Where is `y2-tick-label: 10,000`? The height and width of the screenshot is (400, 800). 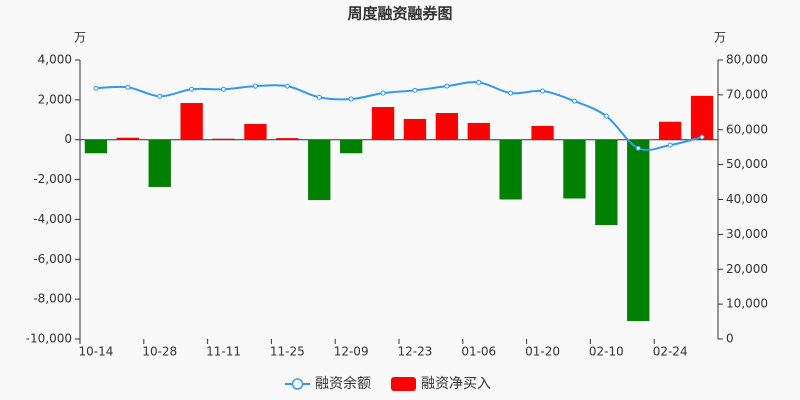
y2-tick-label: 10,000 is located at coordinates (747, 304).